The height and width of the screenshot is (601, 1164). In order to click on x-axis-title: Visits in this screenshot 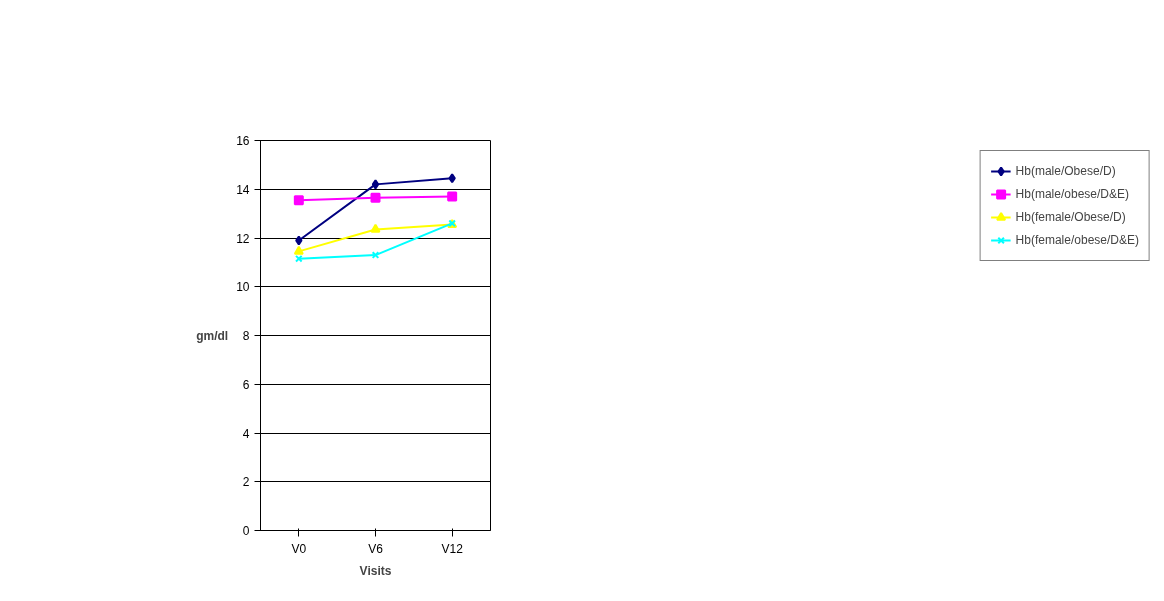, I will do `click(375, 570)`.